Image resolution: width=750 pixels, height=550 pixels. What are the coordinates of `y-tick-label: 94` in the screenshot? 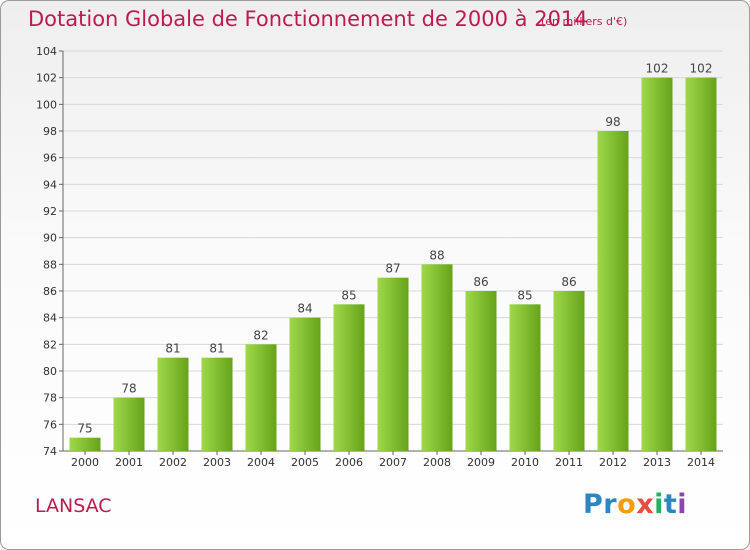 It's located at (50, 184).